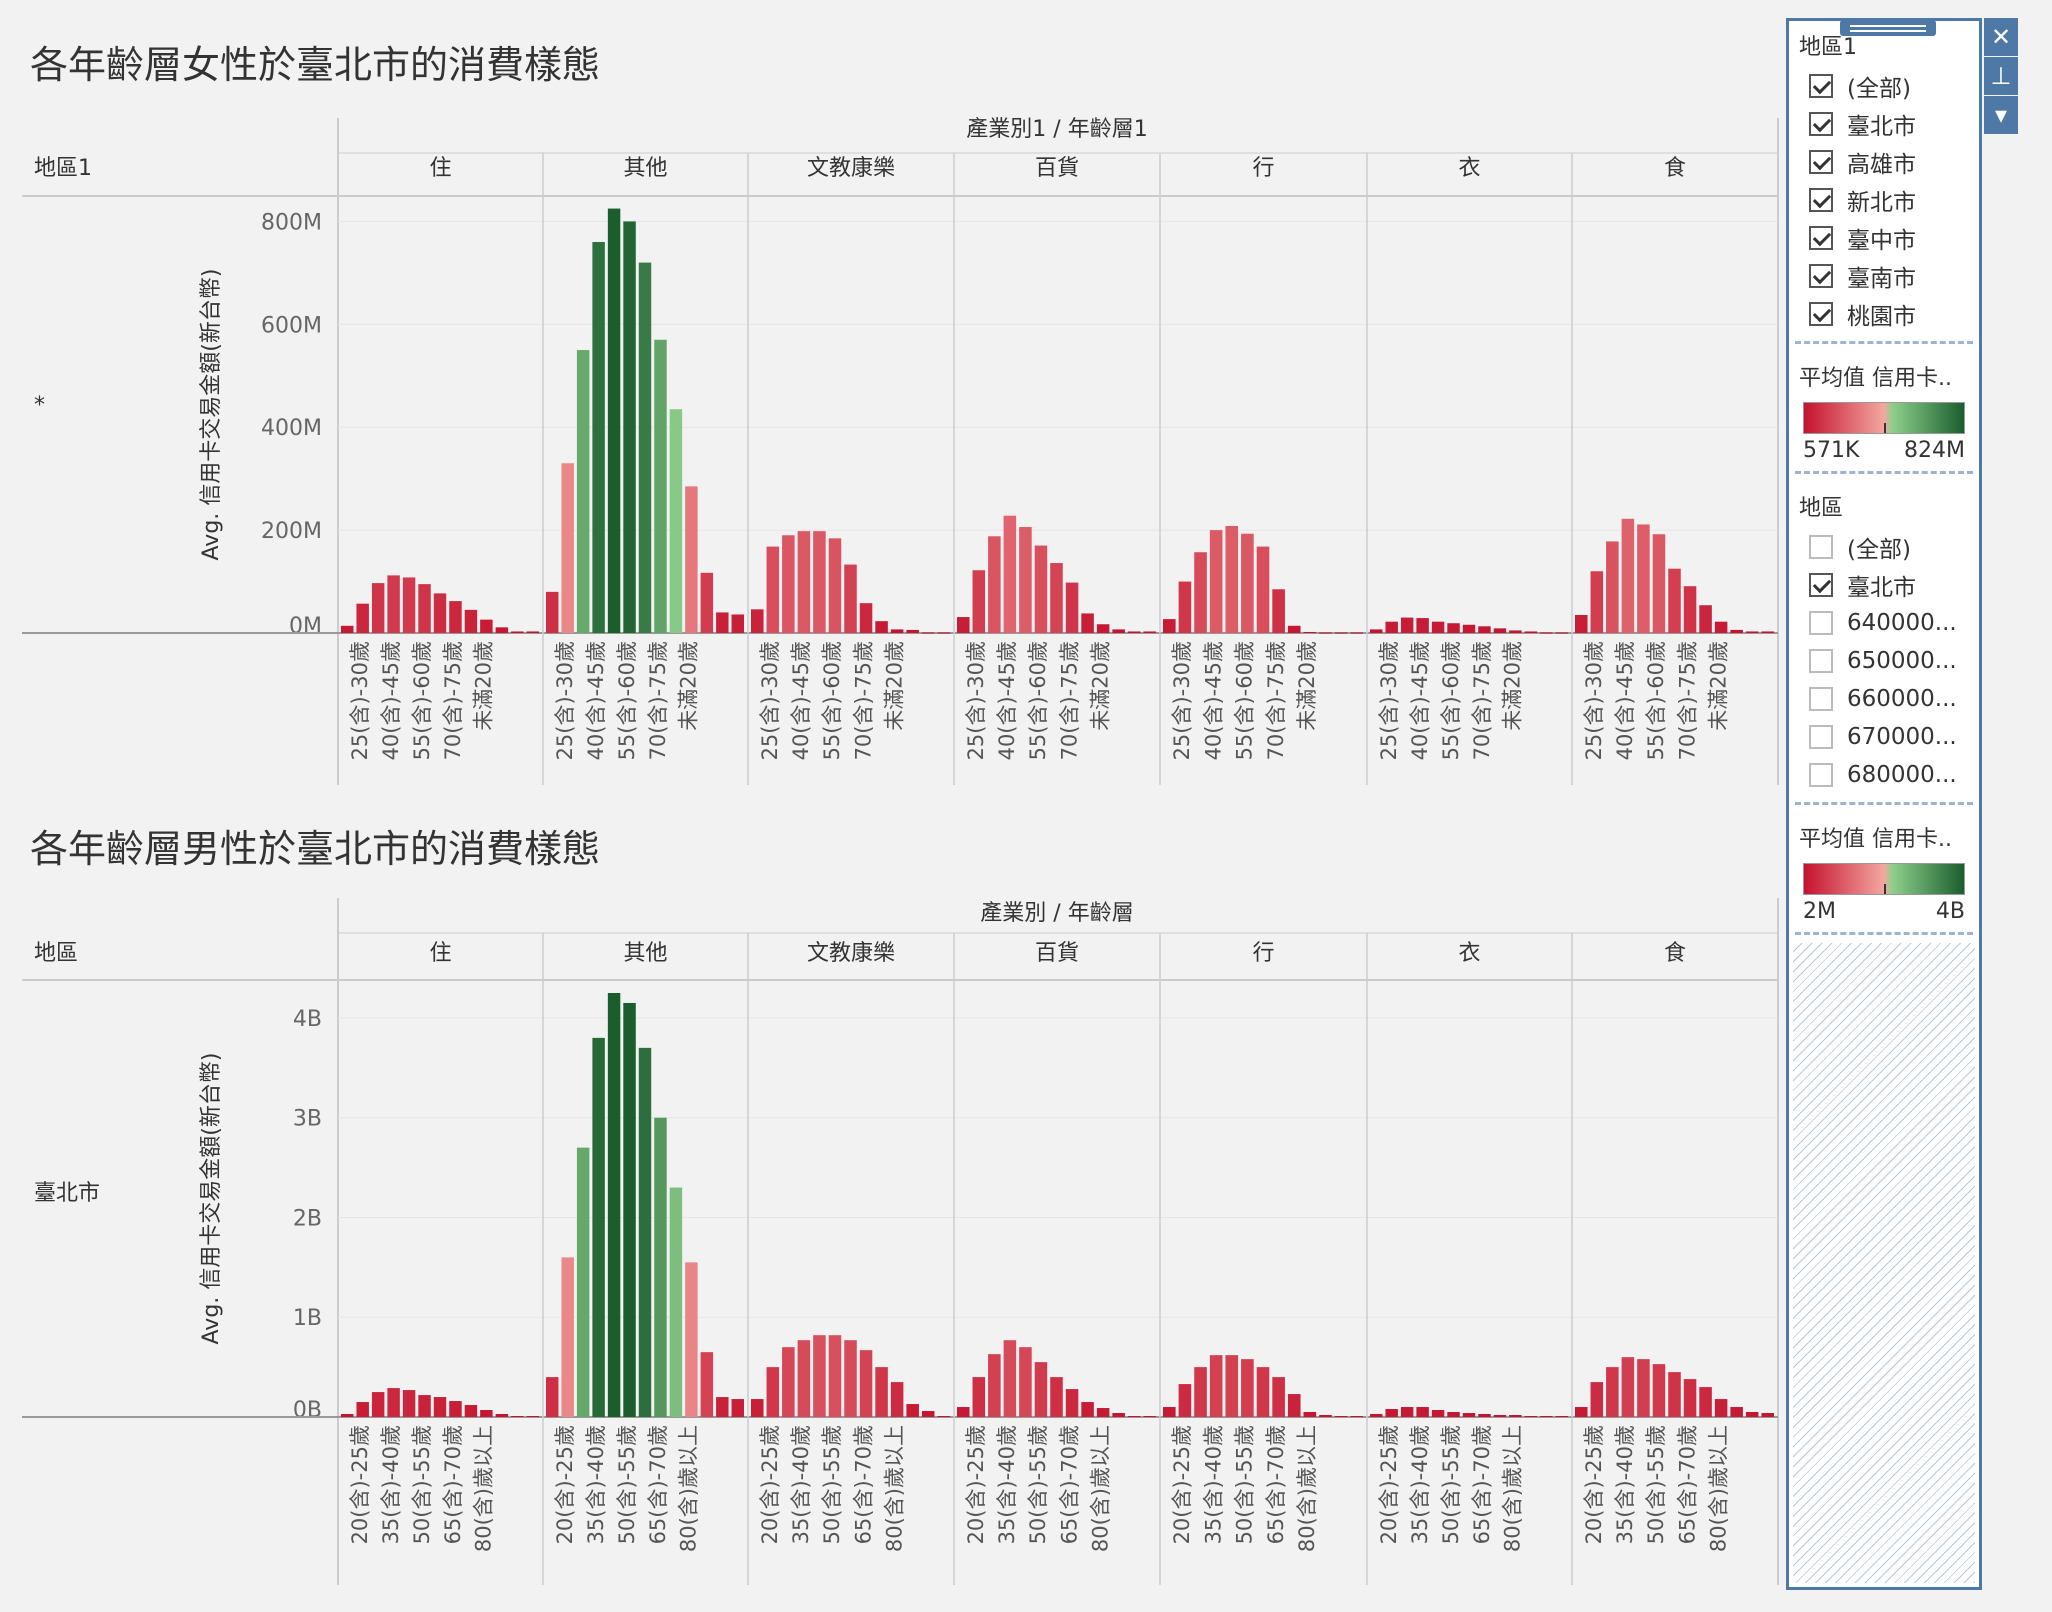  I want to click on legend2-range: 2M 4B, so click(1884, 909).